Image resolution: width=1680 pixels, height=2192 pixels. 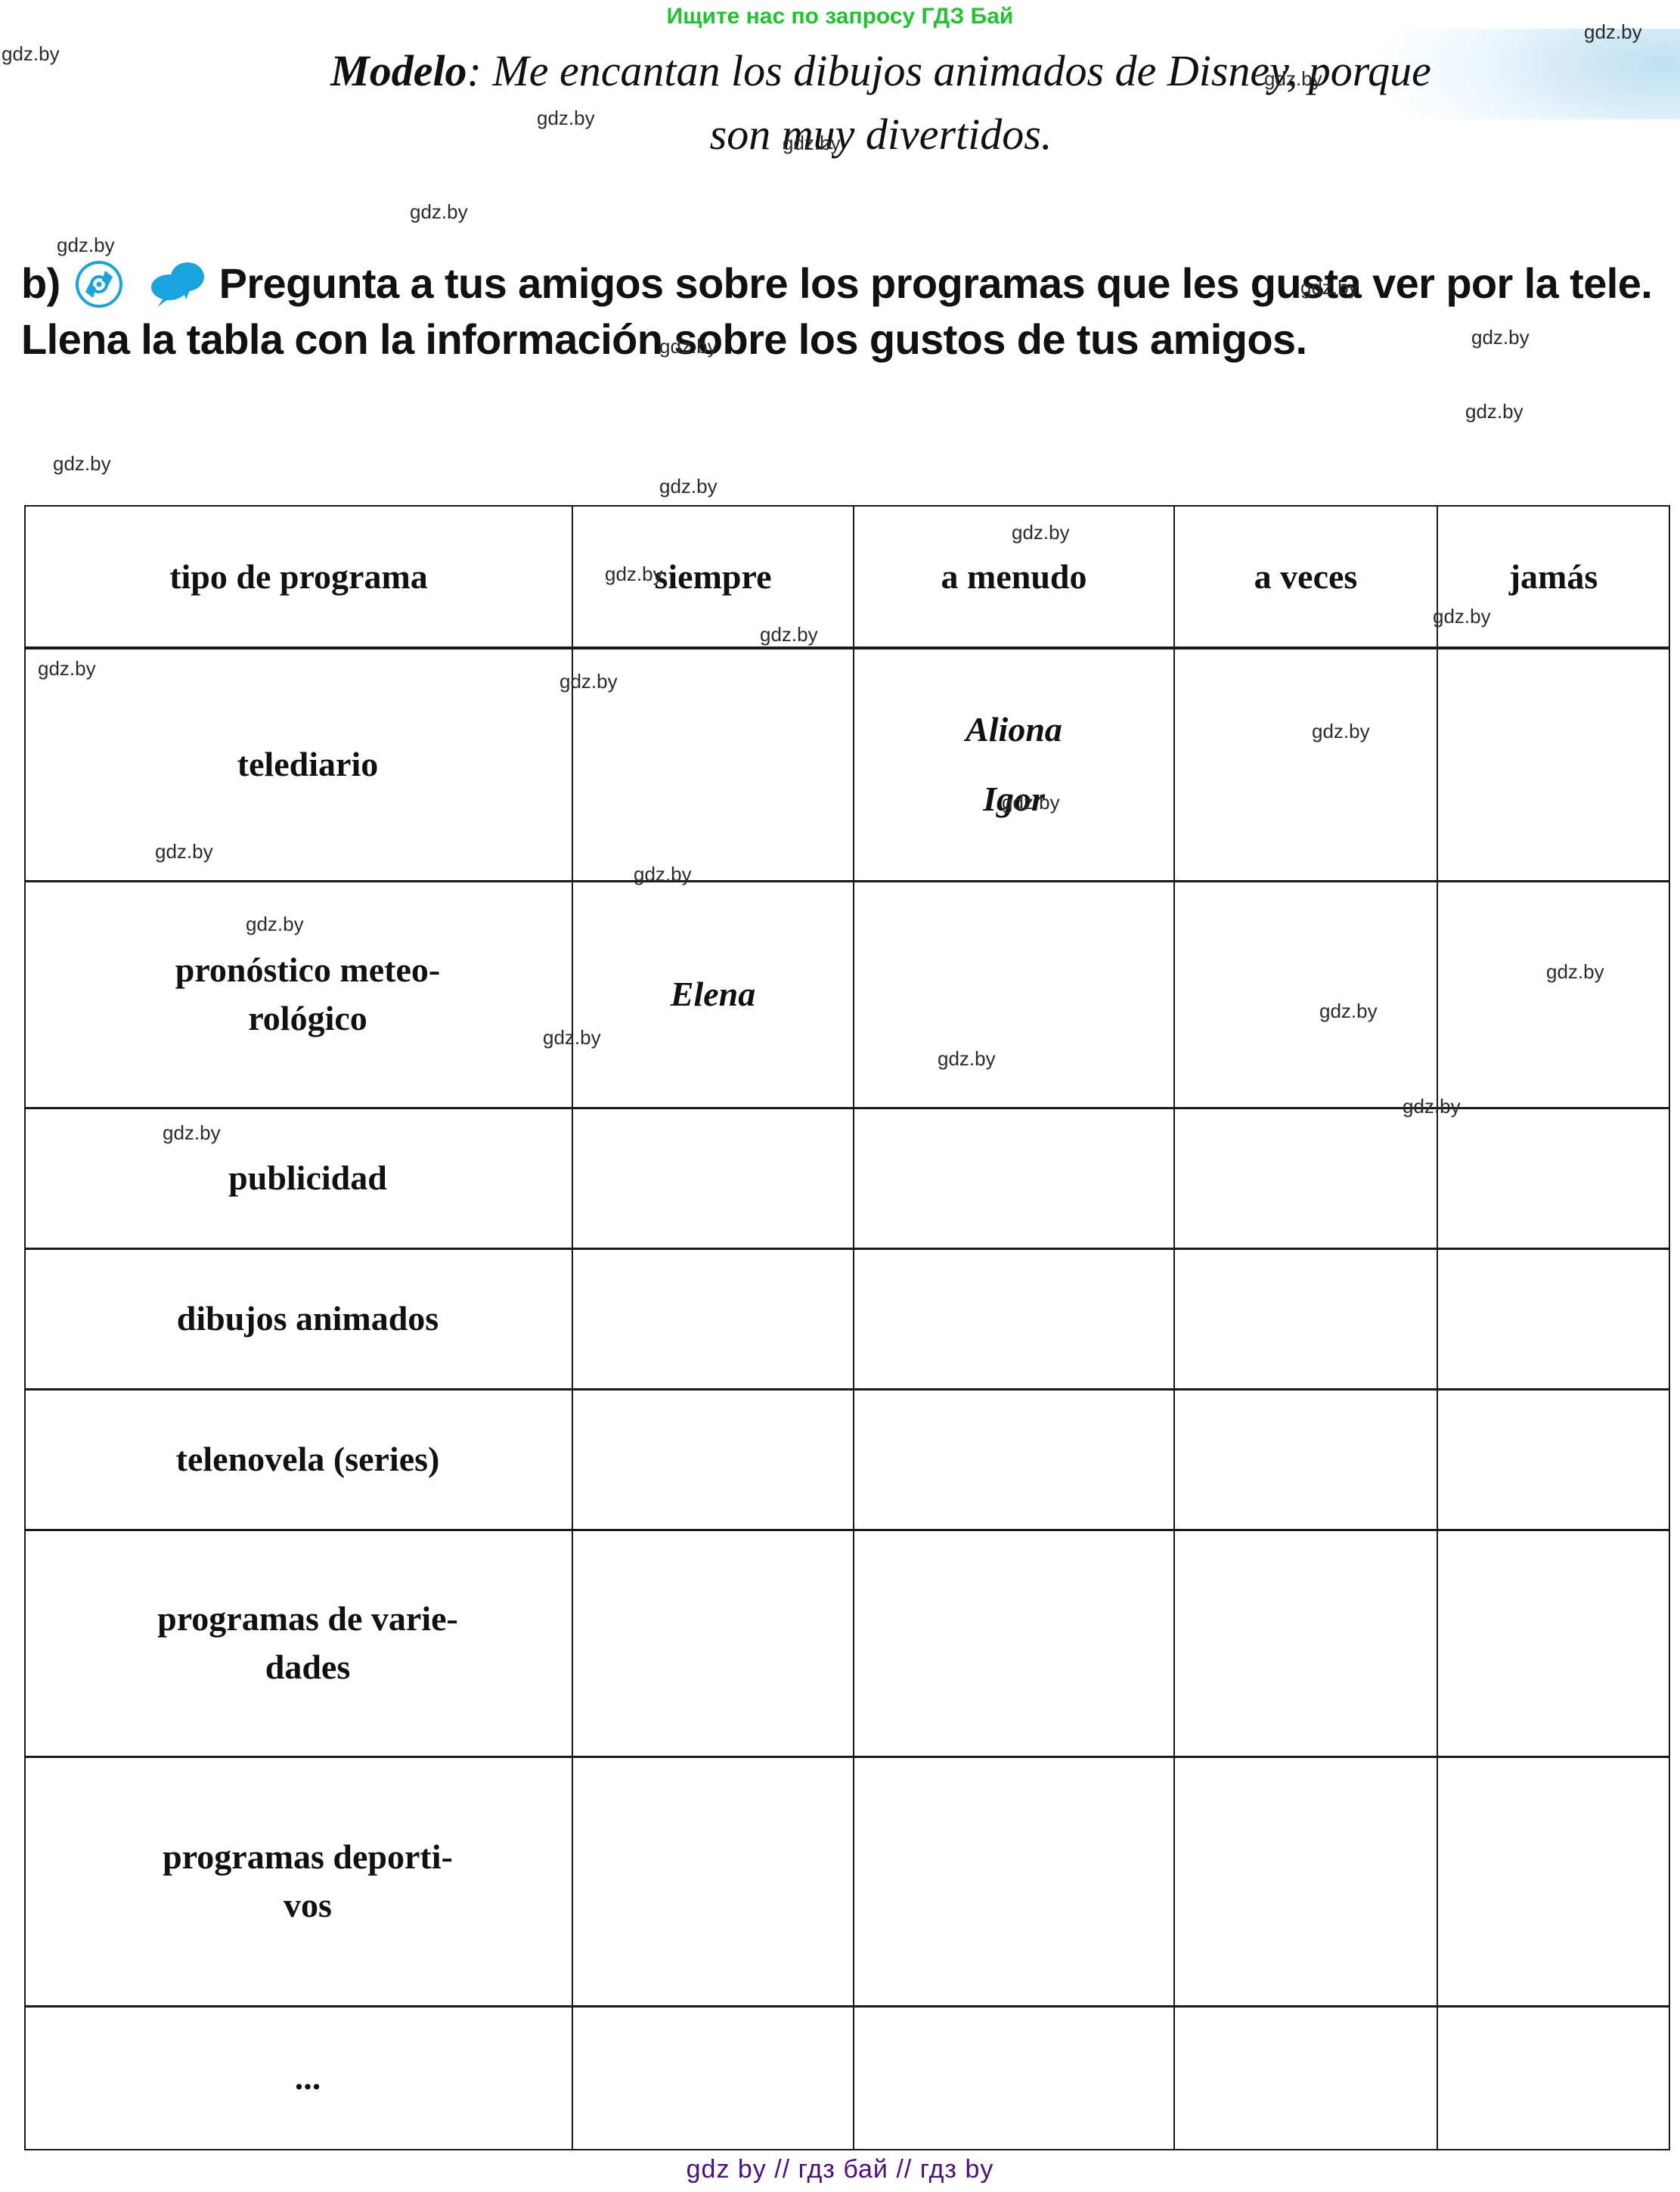 I want to click on cell-ellipsis-siempre, so click(x=713, y=2077).